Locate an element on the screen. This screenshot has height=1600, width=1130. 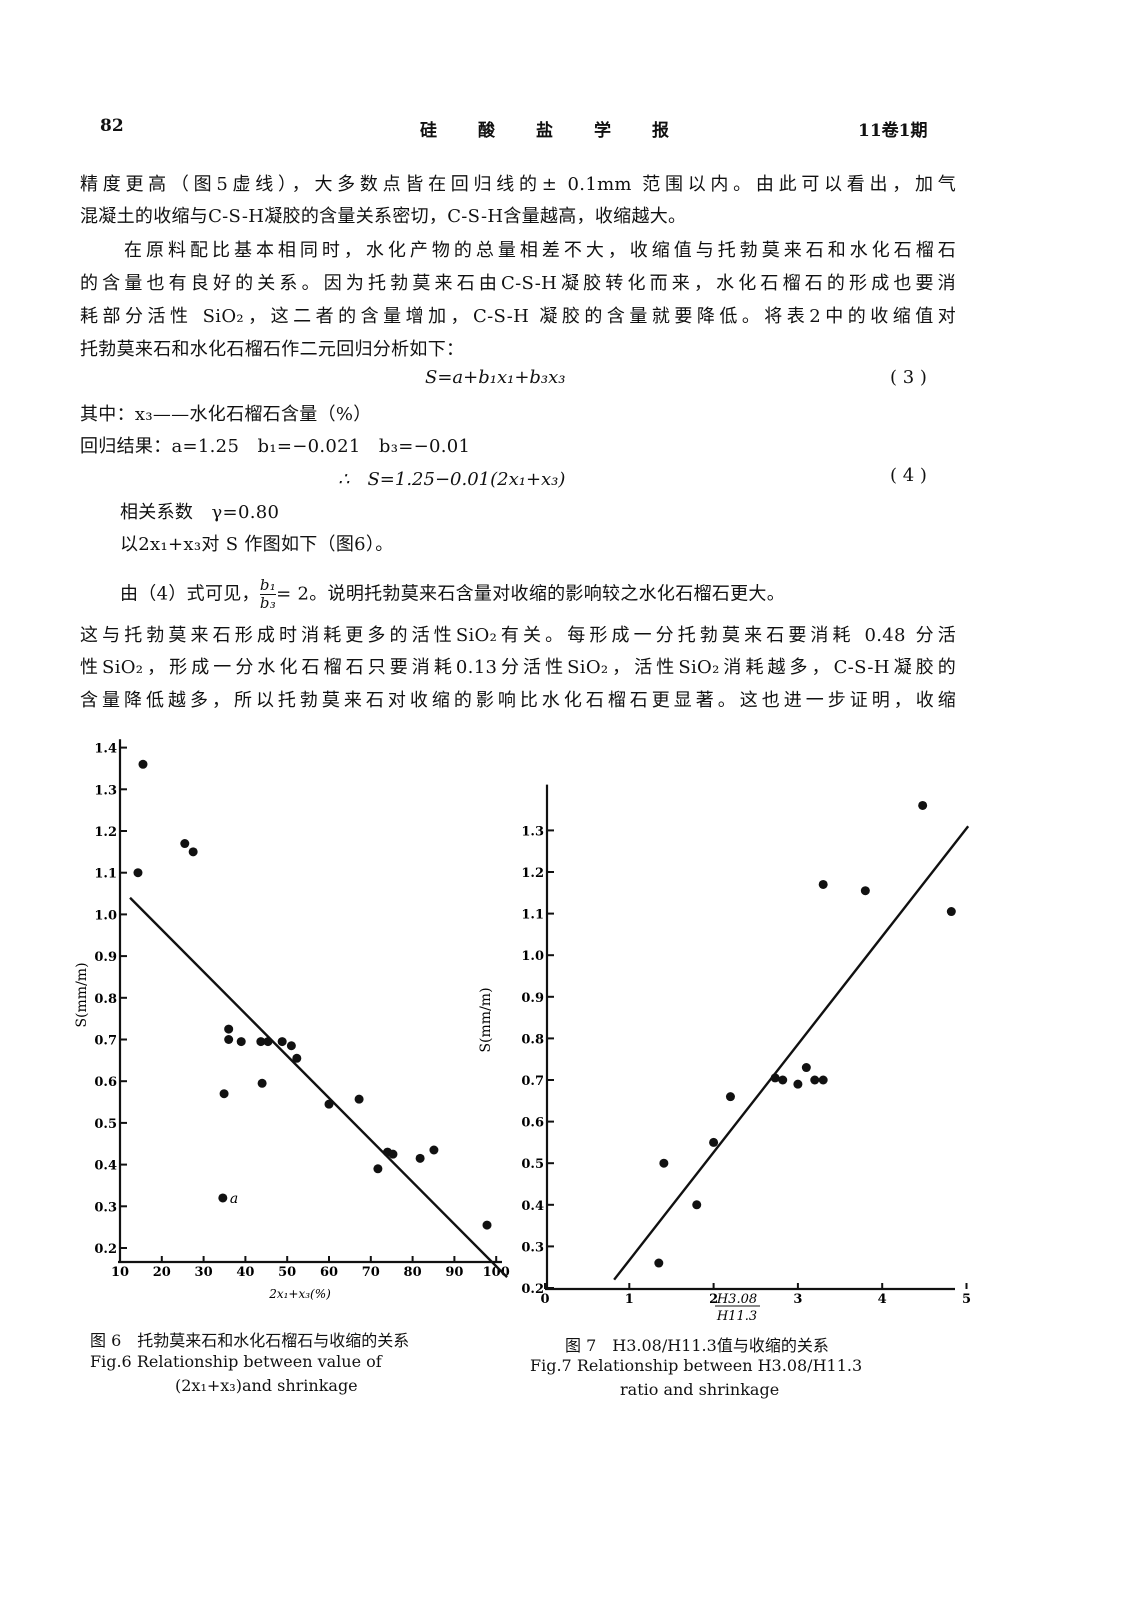
plot-note: 以2x₁+x₃对 S 作图如下（图6）。 is located at coordinates (257, 544).